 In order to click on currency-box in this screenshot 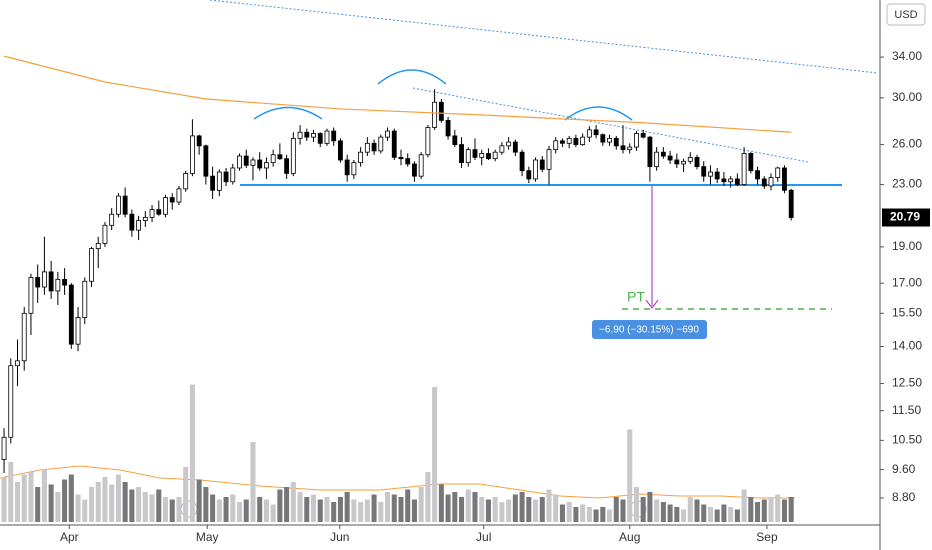, I will do `click(906, 14)`.